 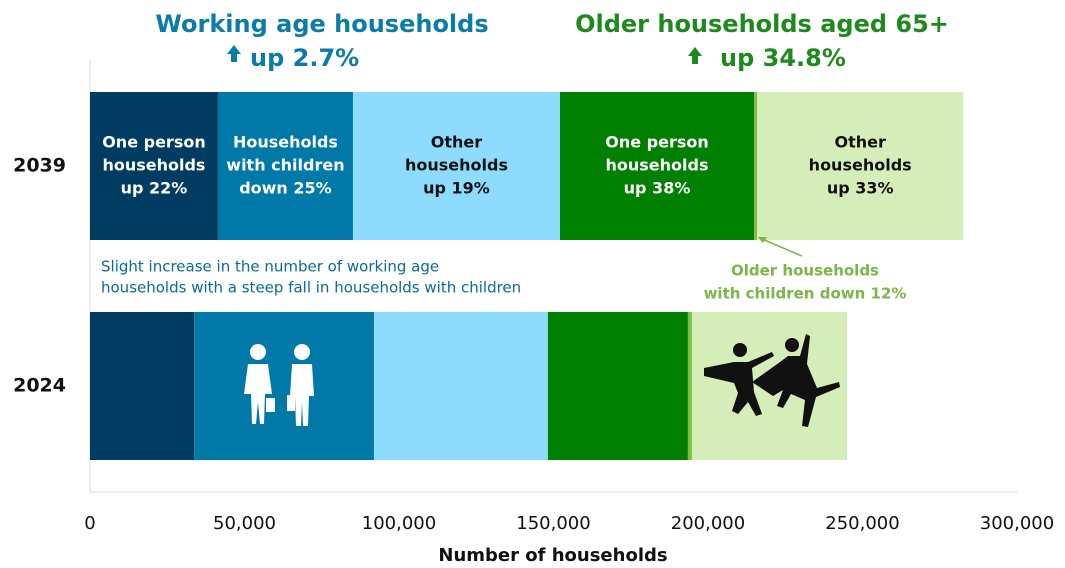 What do you see at coordinates (862, 523) in the screenshot?
I see `x-tick-label: 250,000` at bounding box center [862, 523].